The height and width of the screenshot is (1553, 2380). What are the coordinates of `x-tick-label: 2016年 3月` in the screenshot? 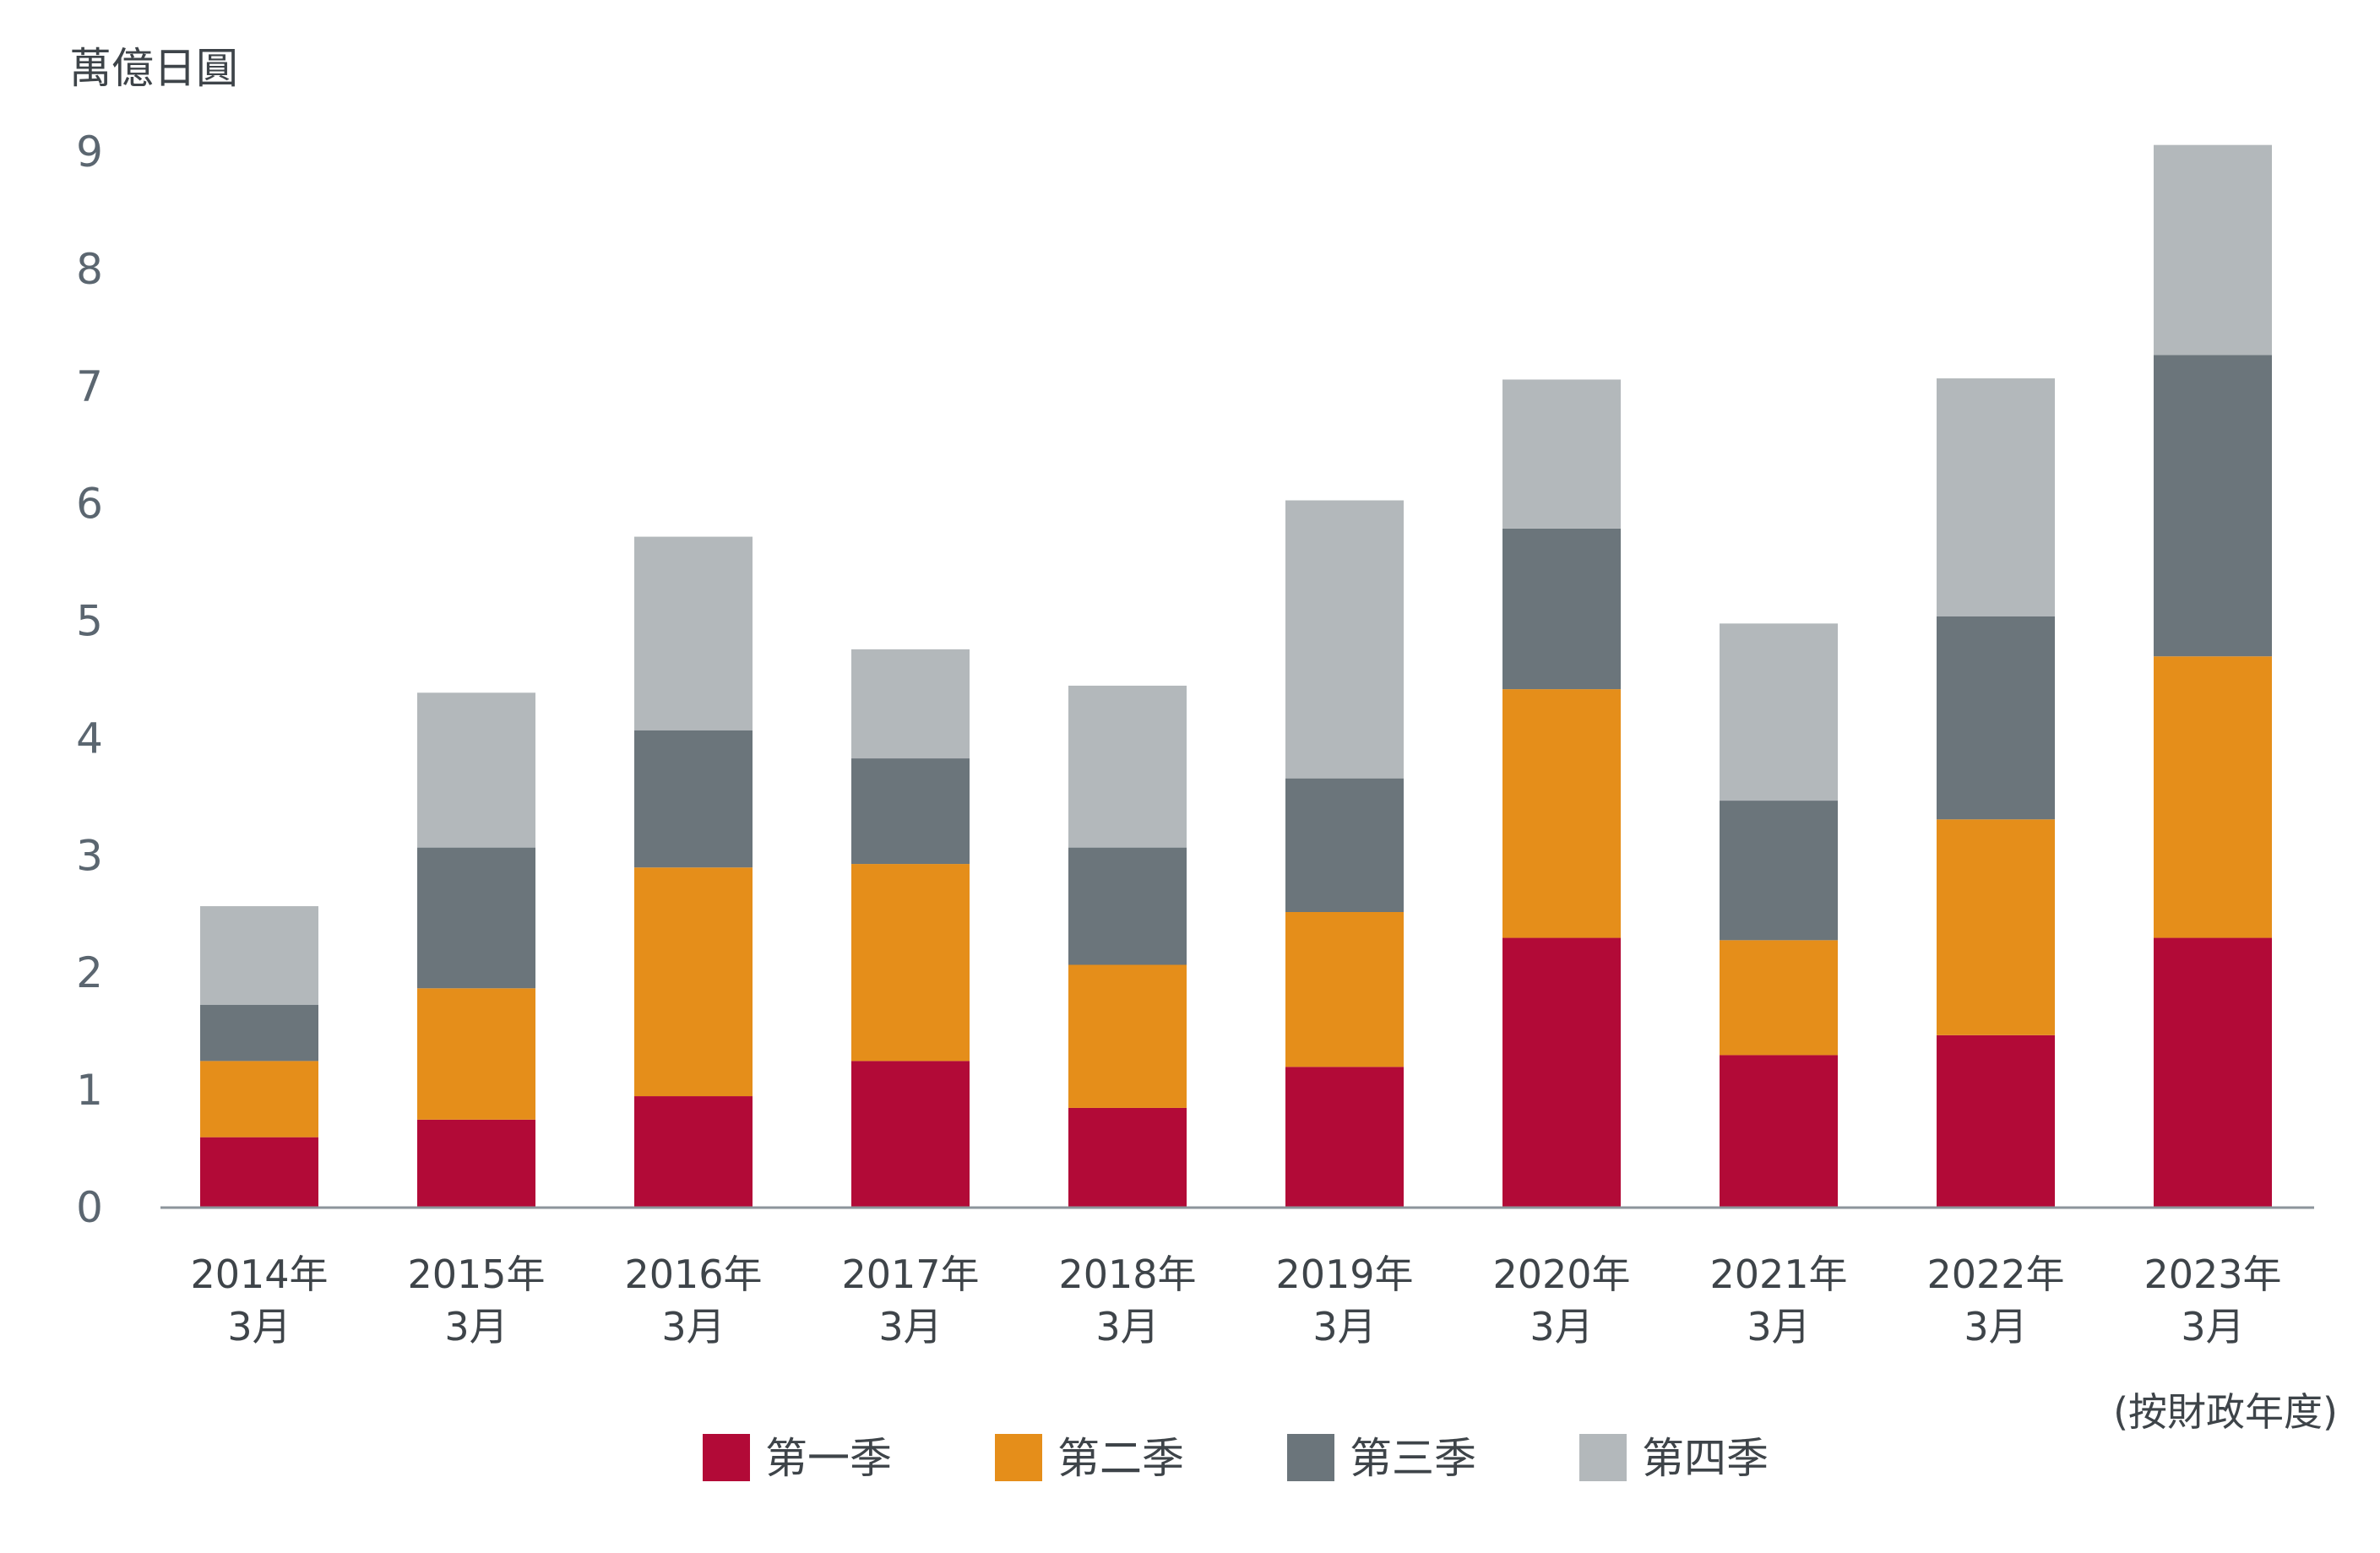 It's located at (693, 1300).